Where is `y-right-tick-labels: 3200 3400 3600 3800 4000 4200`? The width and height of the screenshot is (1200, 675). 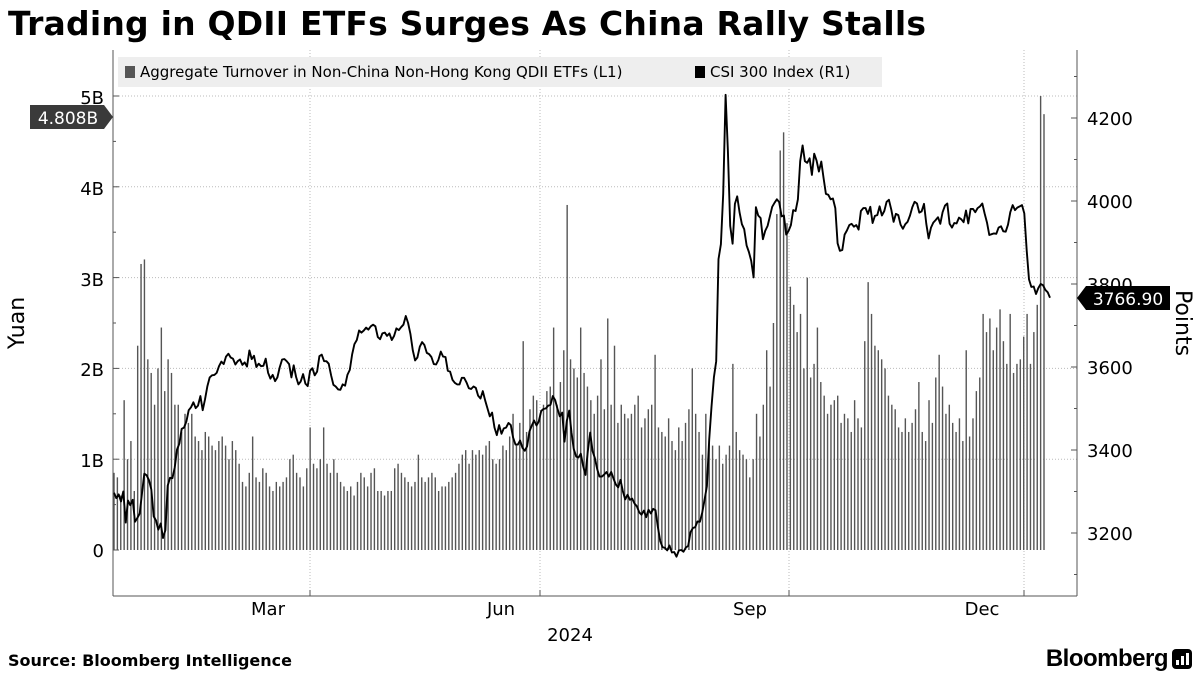
y-right-tick-labels: 3200 3400 3600 3800 4000 4200 is located at coordinates (1110, 327).